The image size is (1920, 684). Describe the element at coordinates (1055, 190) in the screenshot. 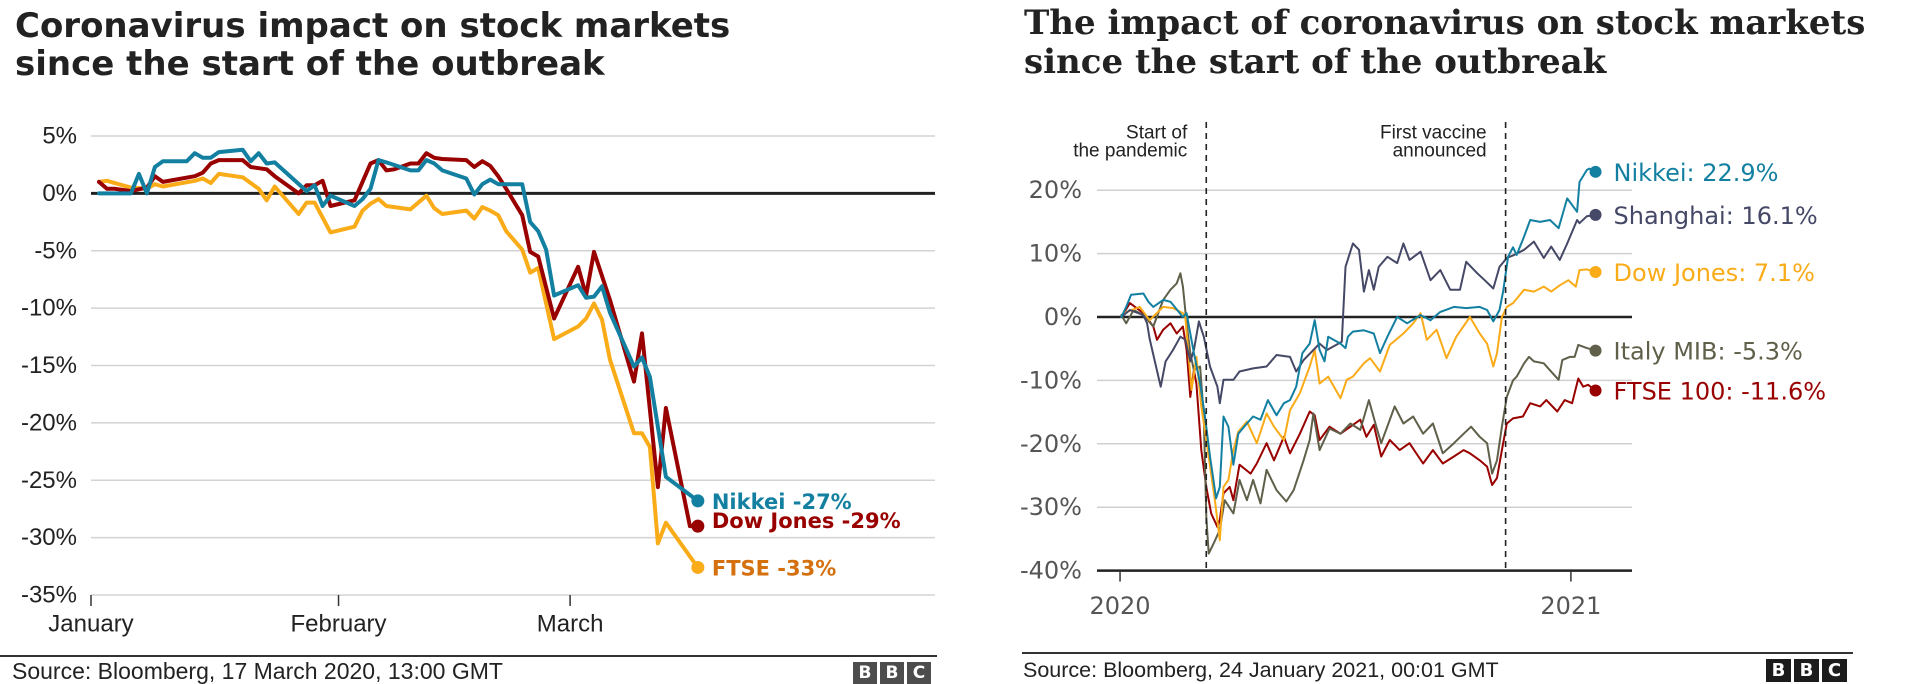

I see `y-tick-label: 20%` at that location.